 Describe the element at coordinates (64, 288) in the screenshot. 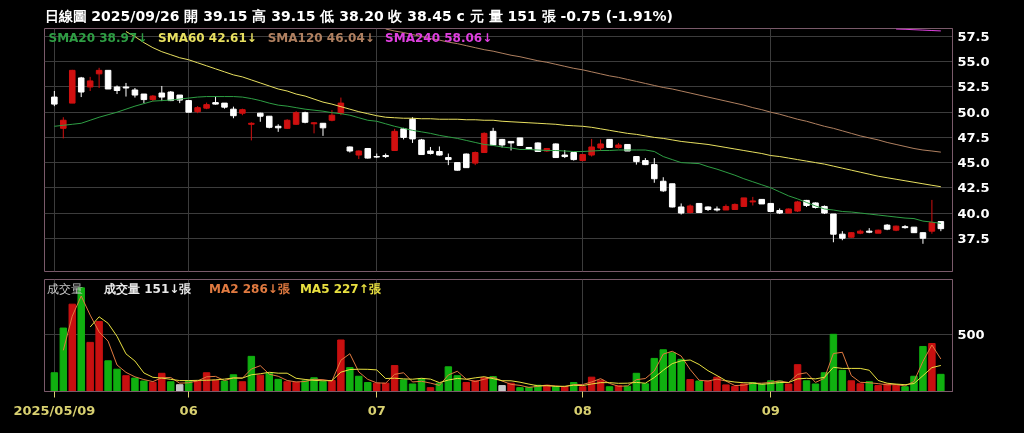

I see `chart-title: 成交量` at that location.